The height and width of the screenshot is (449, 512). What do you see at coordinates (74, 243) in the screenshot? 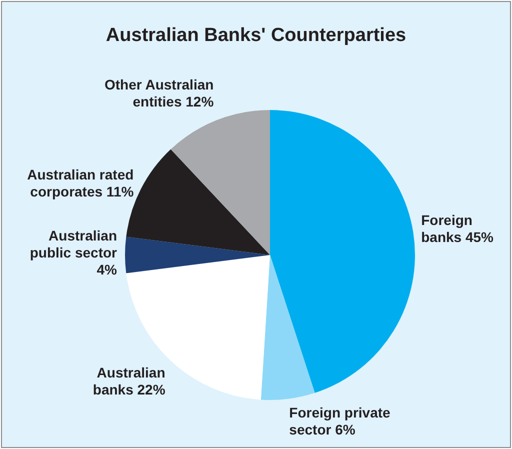
I see `slice-label: Australian public sector` at bounding box center [74, 243].